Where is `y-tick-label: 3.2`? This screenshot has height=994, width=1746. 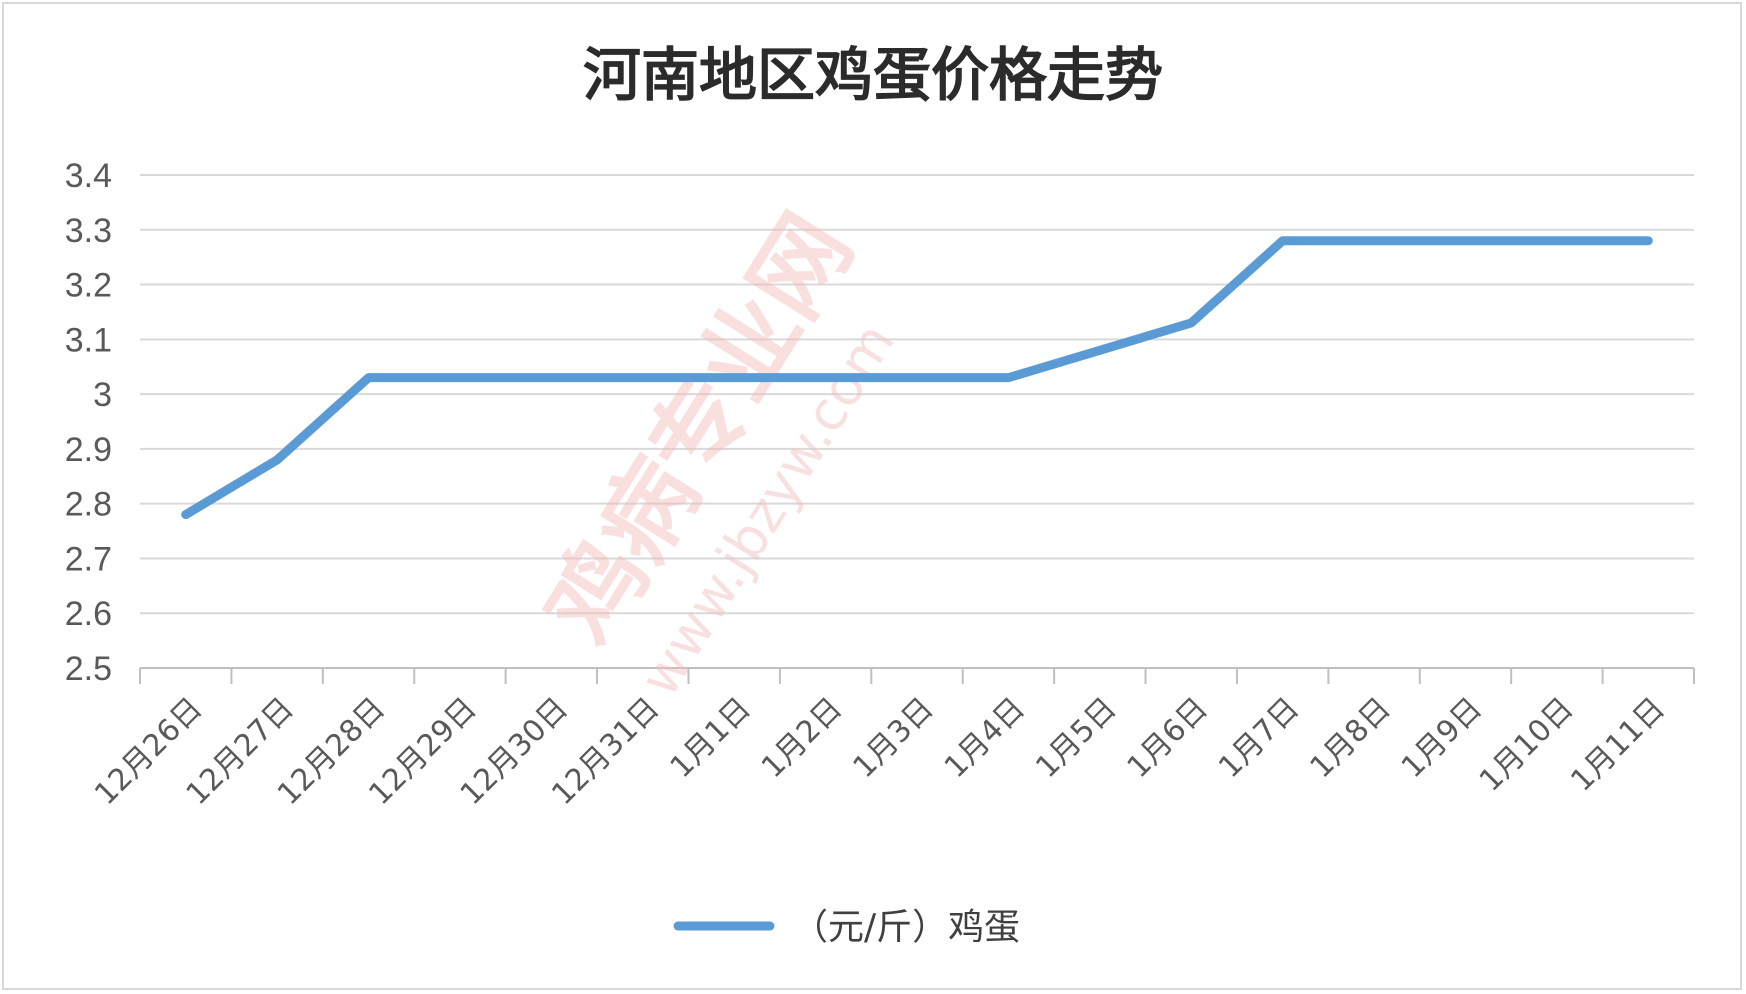
y-tick-label: 3.2 is located at coordinates (88, 286).